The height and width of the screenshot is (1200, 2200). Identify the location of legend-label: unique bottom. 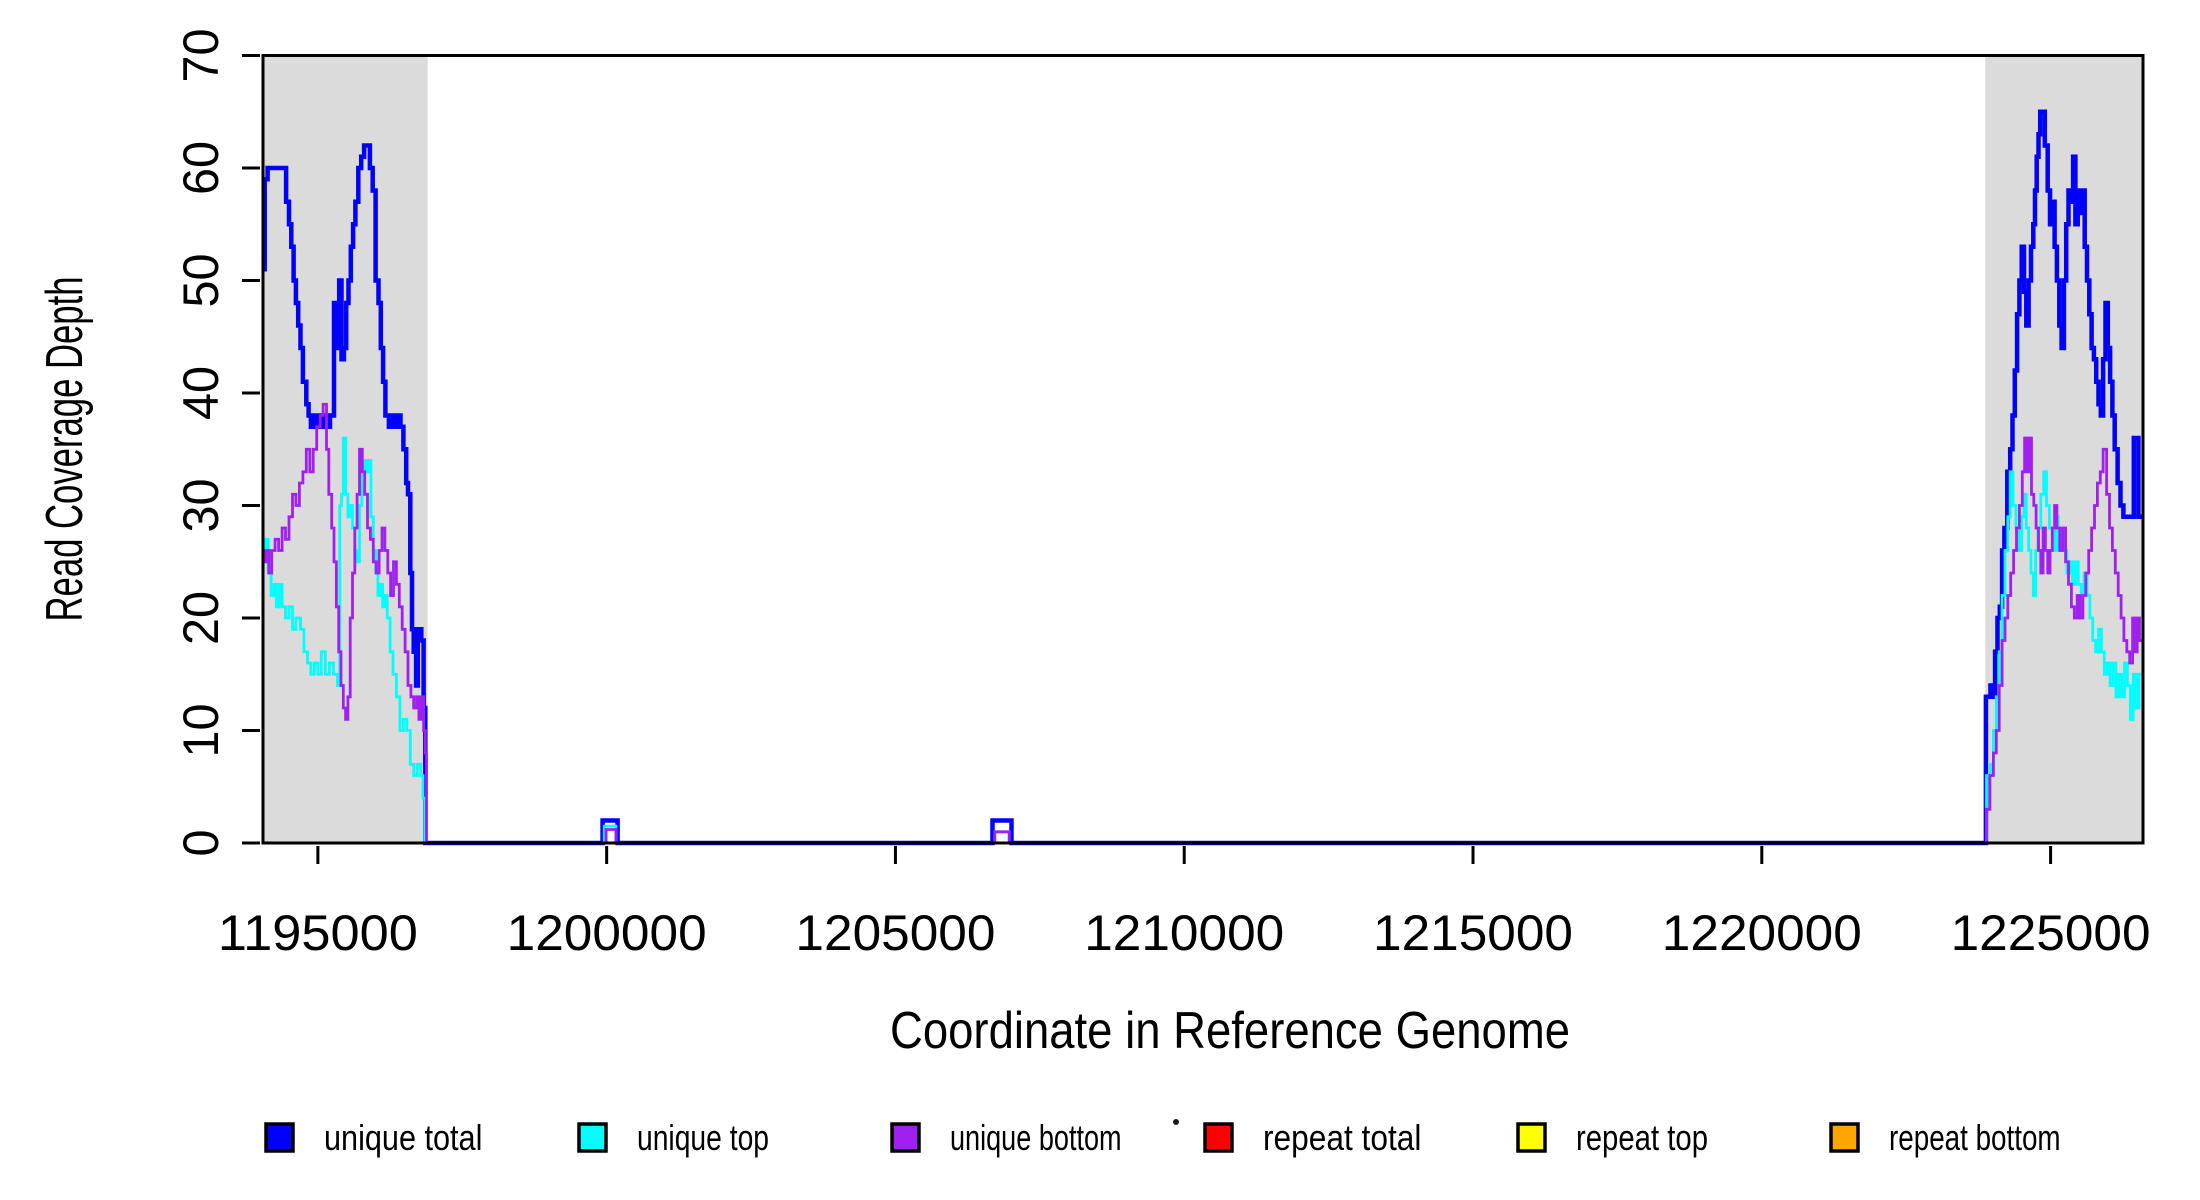
(1036, 1137).